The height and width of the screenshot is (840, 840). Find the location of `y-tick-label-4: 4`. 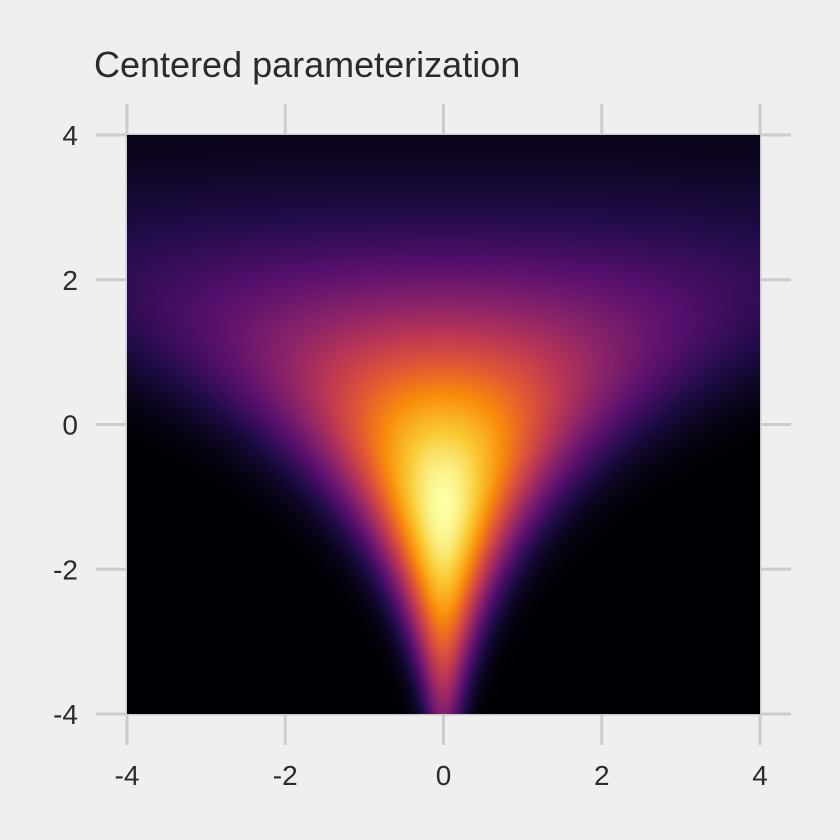

y-tick-label-4: 4 is located at coordinates (70, 135).